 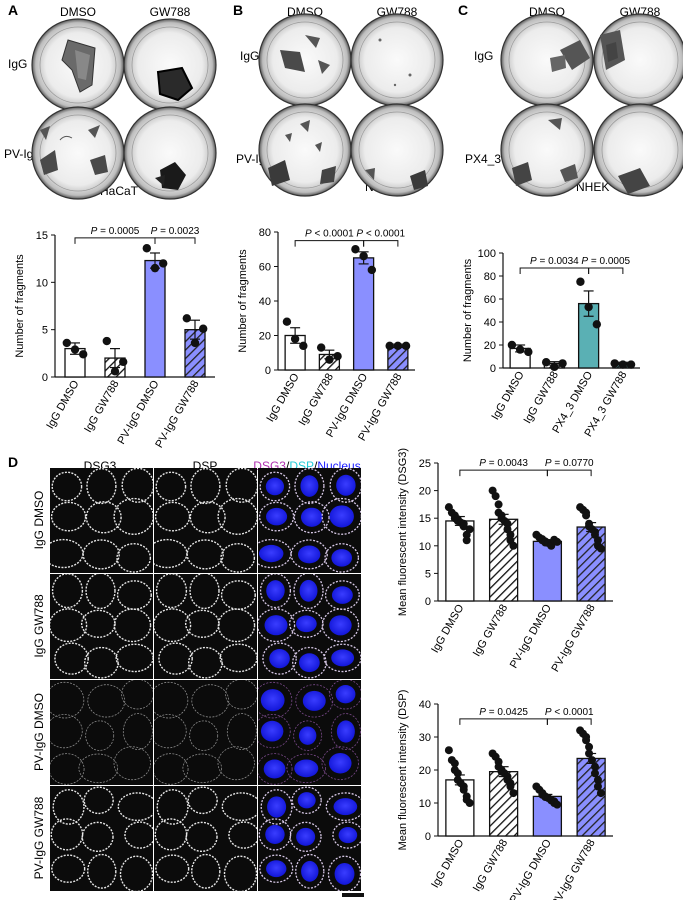 What do you see at coordinates (531, 868) in the screenshot?
I see `x-tick-label: PV-IgG DMSO` at bounding box center [531, 868].